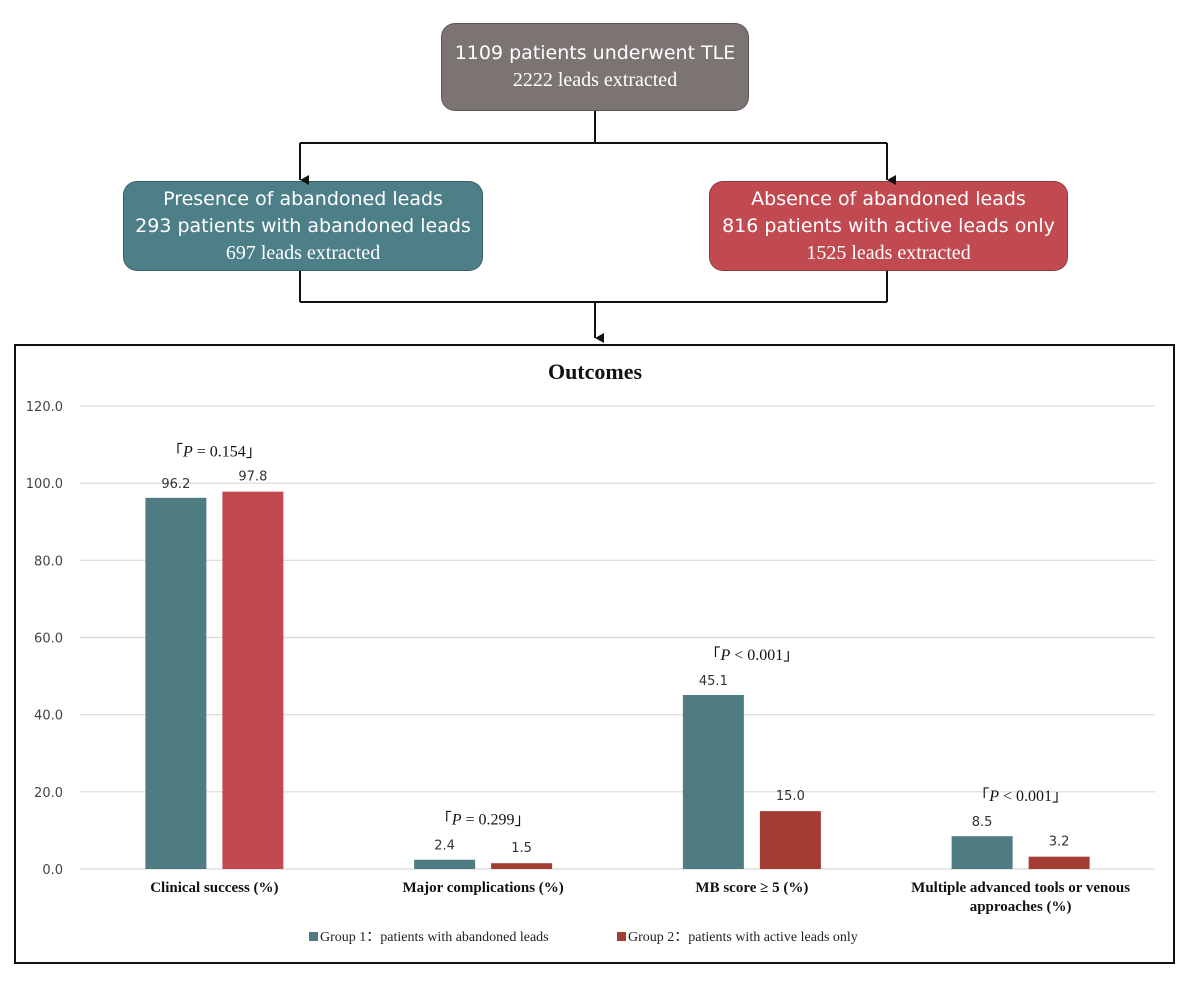  Describe the element at coordinates (1020, 888) in the screenshot. I see `x-category-label: Multiple advanced tools or venous` at that location.